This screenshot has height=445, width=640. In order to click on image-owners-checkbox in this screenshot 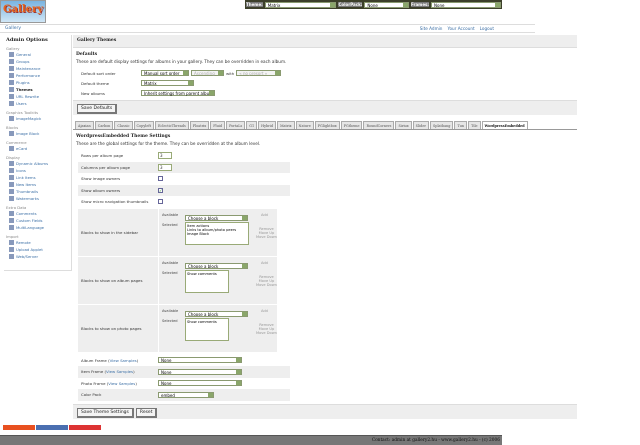, I will do `click(160, 179)`.